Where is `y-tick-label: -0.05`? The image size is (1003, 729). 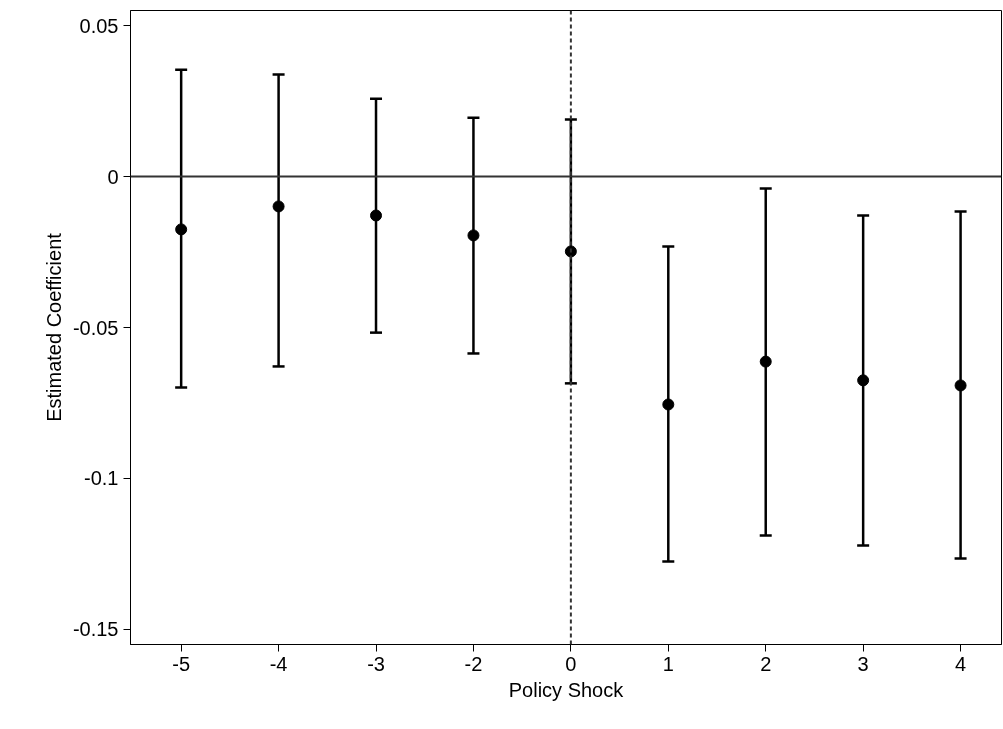
y-tick-label: -0.05 is located at coordinates (95, 327).